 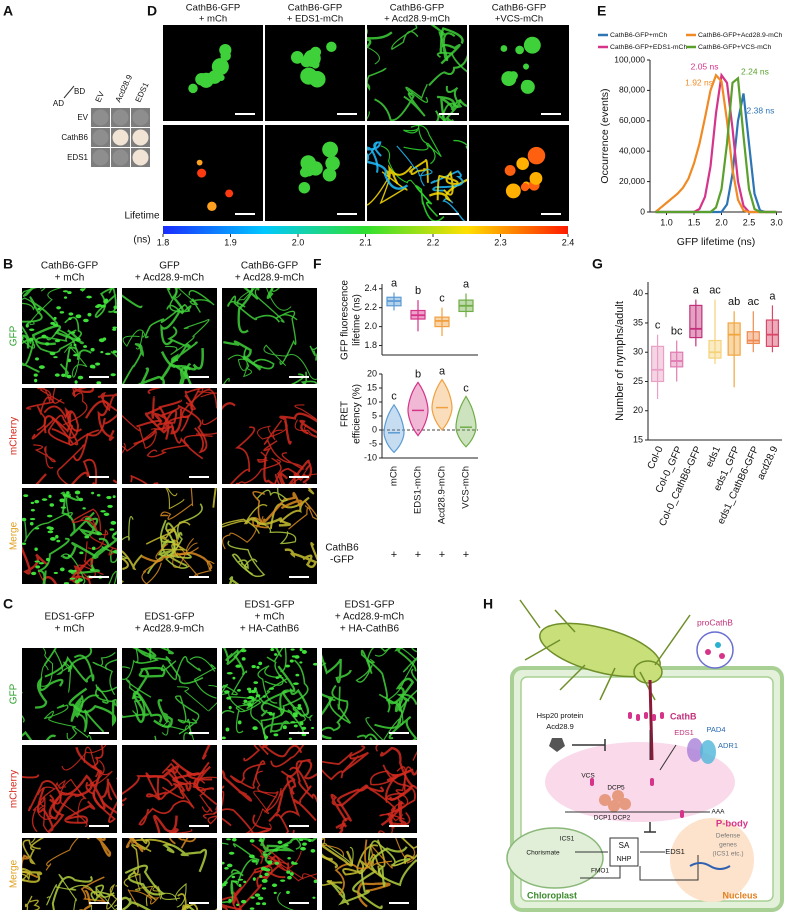 I want to click on label: + HA-CathB6, so click(x=370, y=629).